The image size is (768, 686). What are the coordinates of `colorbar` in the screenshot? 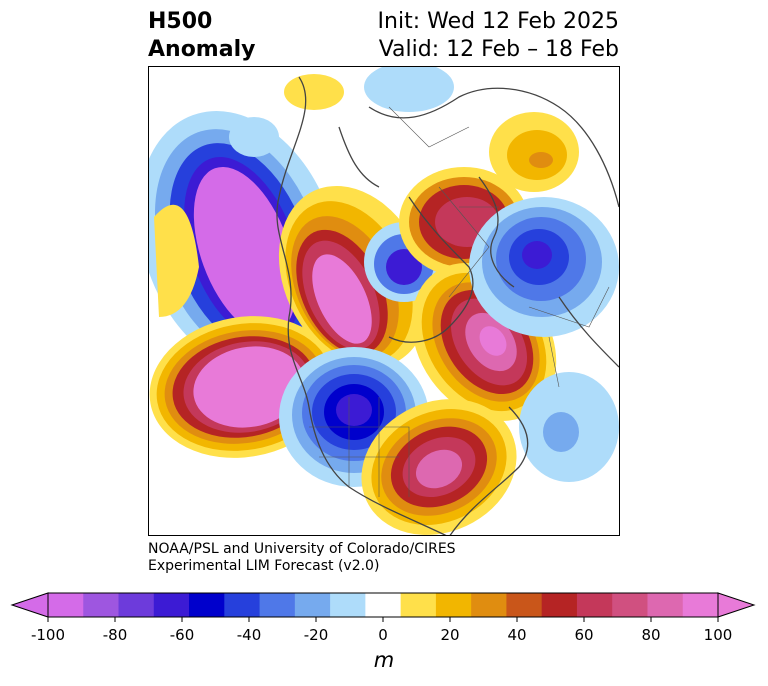 It's located at (383, 607).